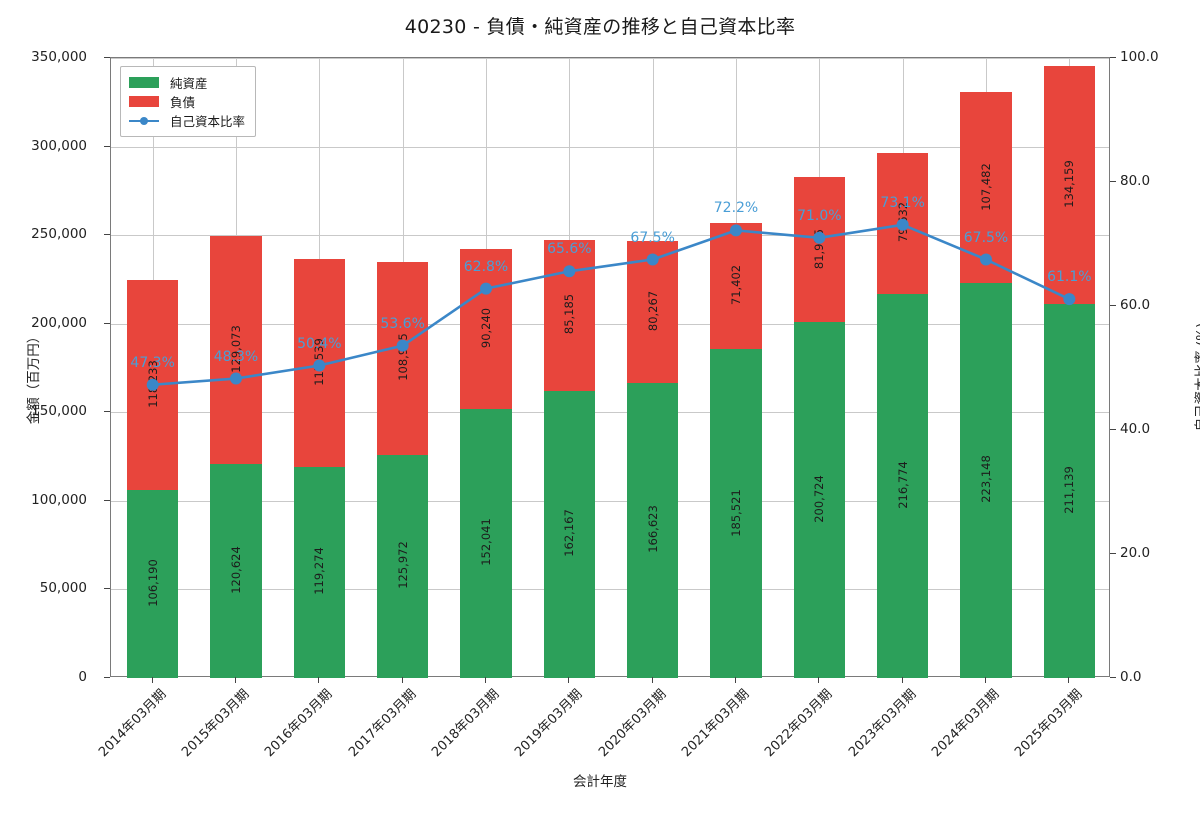 Image resolution: width=1200 pixels, height=839 pixels. I want to click on legend-label: 負債, so click(183, 102).